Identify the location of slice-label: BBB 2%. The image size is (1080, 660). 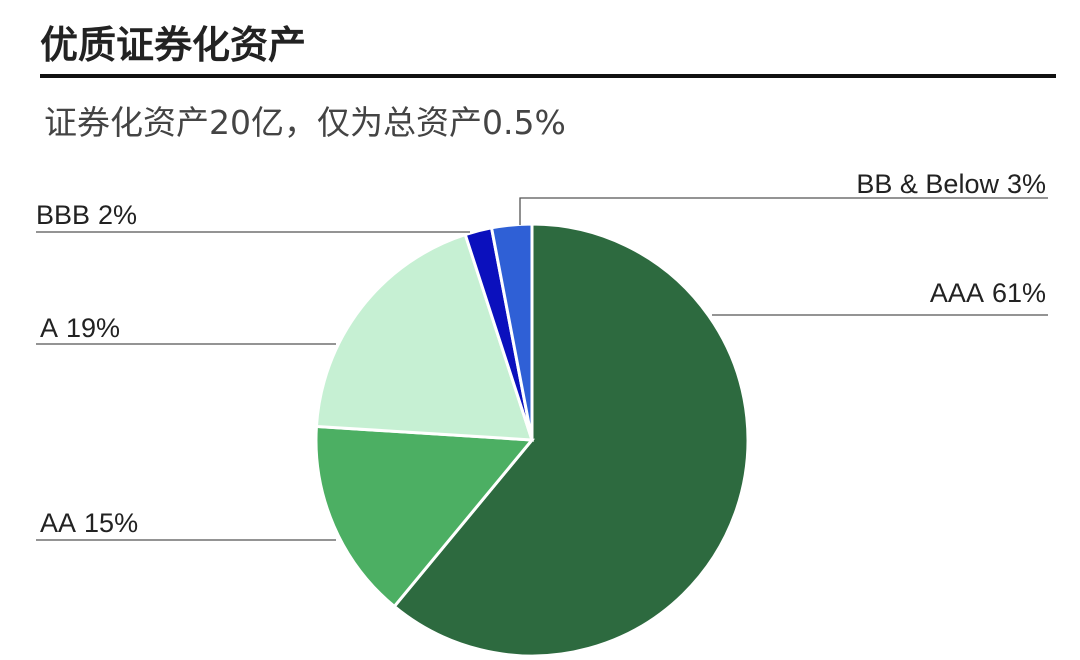
(86, 215).